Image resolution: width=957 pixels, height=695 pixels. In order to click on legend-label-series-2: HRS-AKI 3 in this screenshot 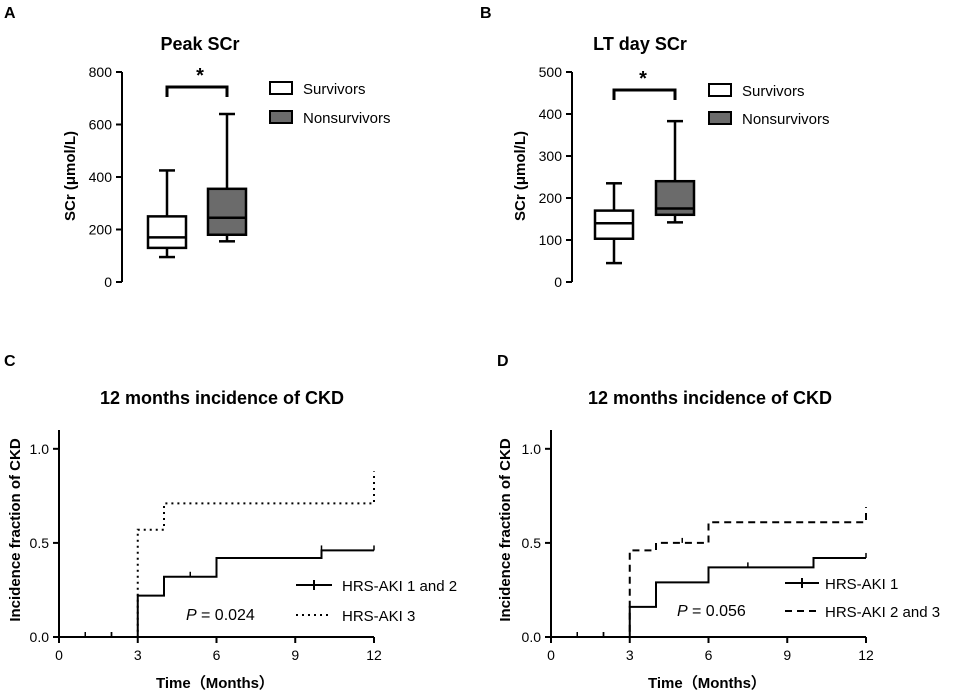, I will do `click(378, 616)`.